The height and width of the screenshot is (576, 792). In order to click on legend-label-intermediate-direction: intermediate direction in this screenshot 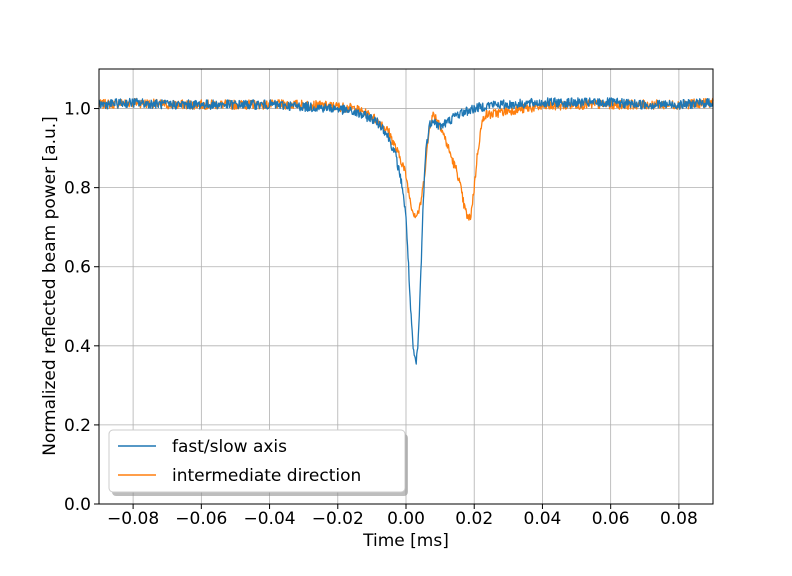, I will do `click(266, 476)`.